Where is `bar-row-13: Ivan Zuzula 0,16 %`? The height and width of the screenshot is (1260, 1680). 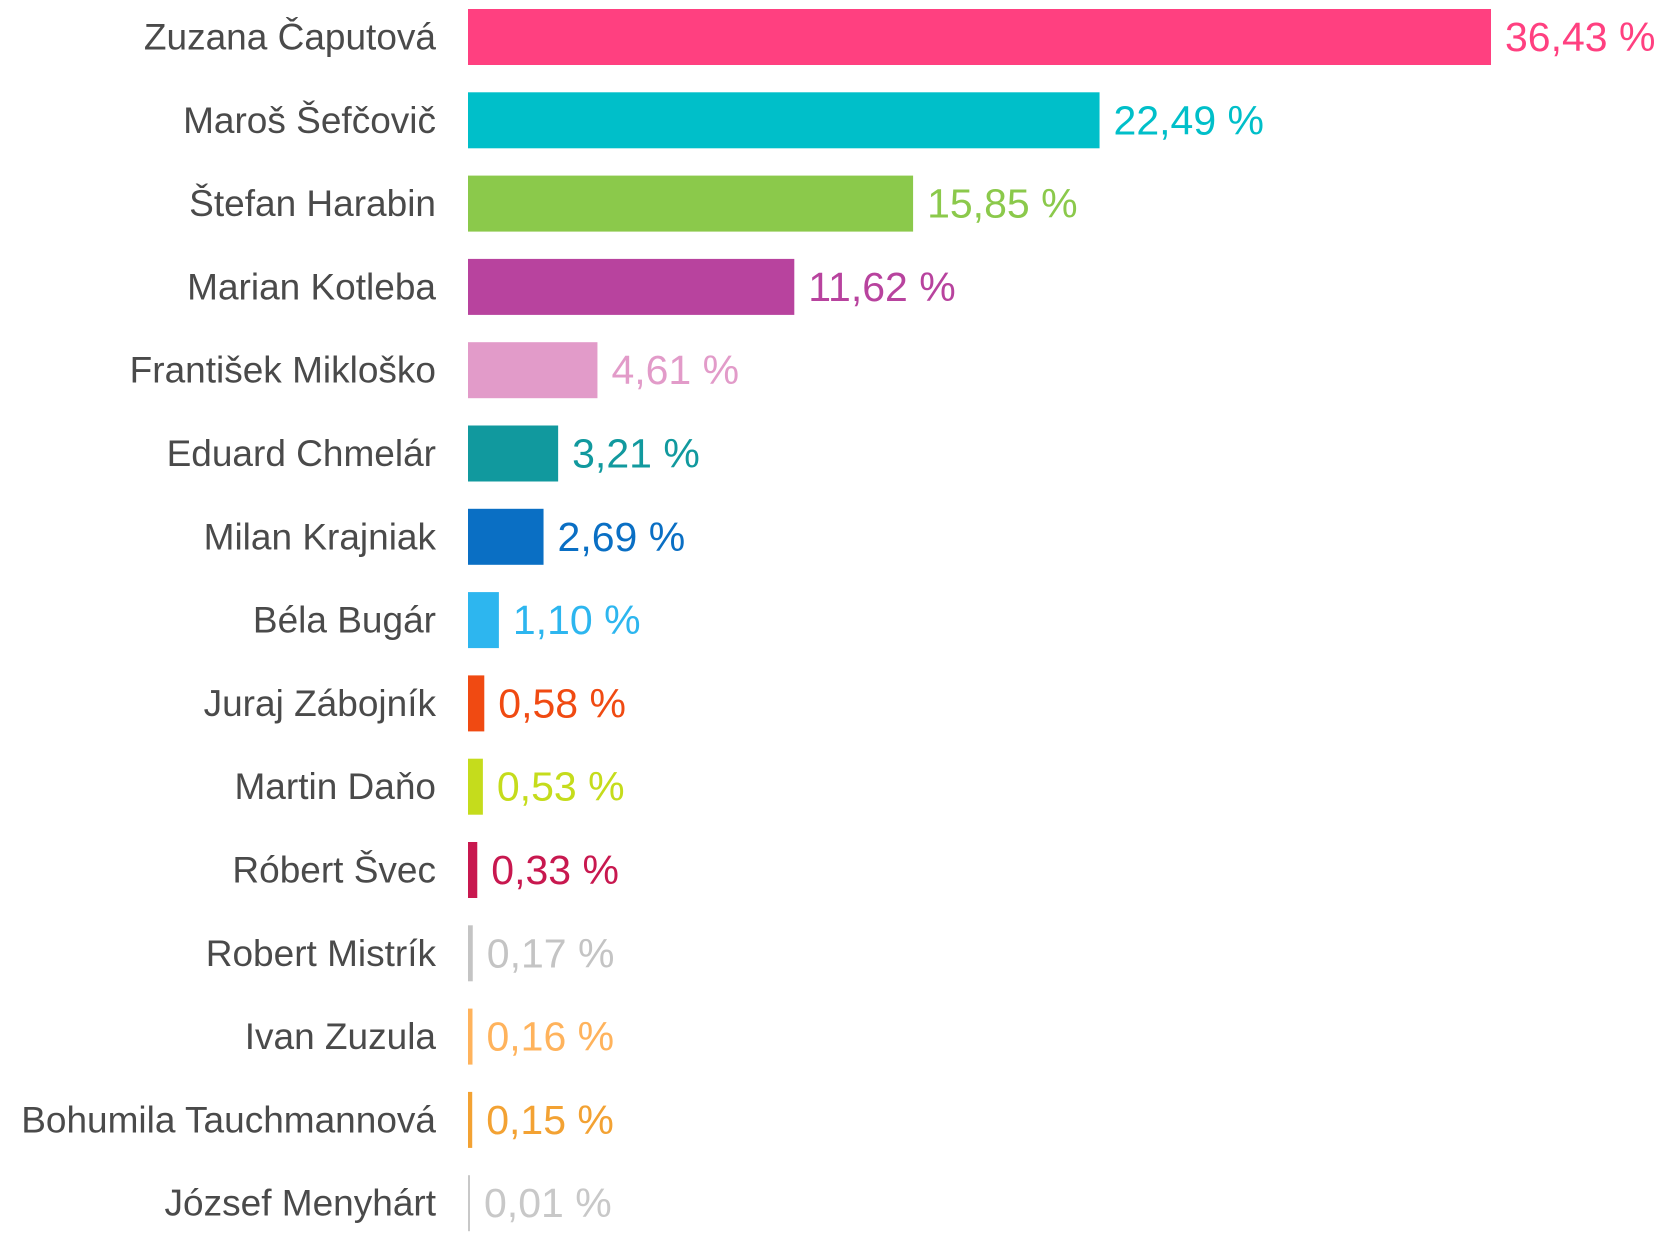
bar-row-13: Ivan Zuzula 0,16 % is located at coordinates (429, 1036).